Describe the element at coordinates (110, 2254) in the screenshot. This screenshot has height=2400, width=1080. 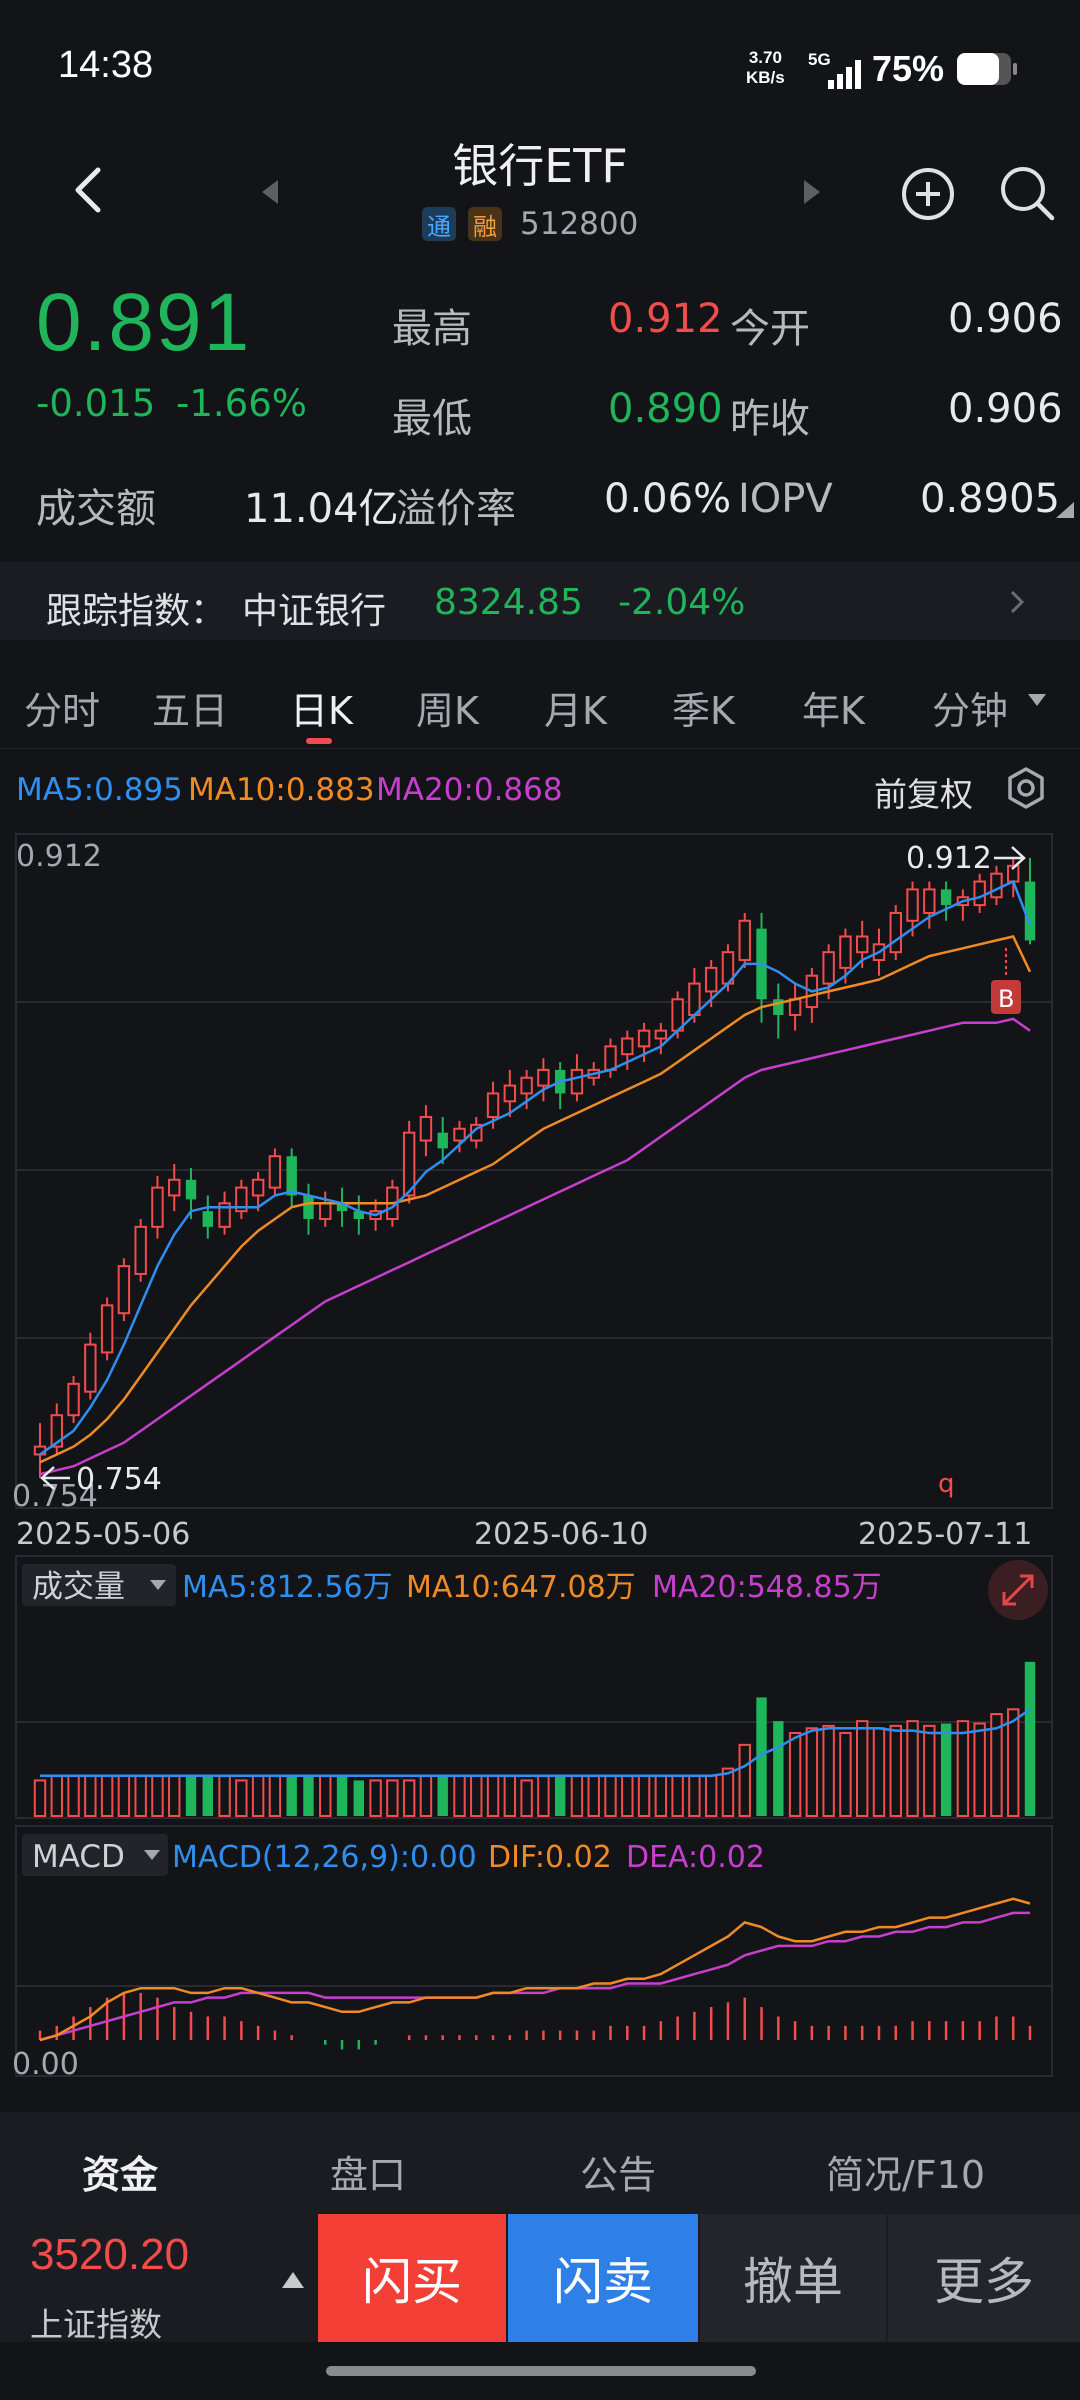
I see `index-price: 3520.20` at that location.